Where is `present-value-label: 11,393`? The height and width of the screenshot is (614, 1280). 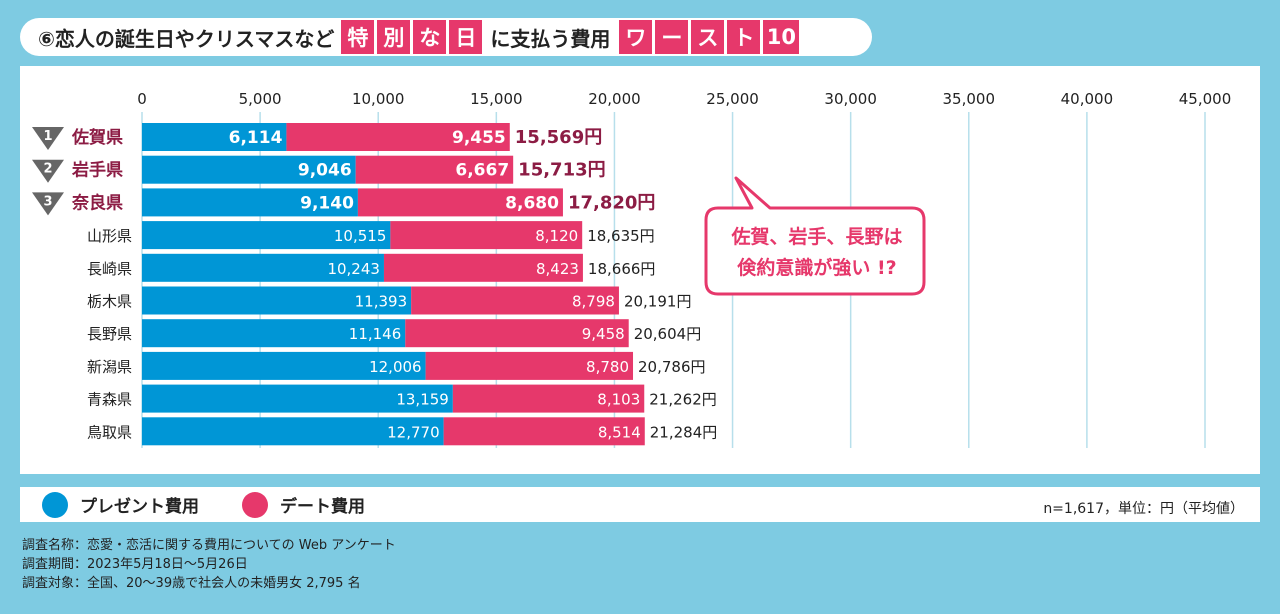 present-value-label: 11,393 is located at coordinates (381, 302).